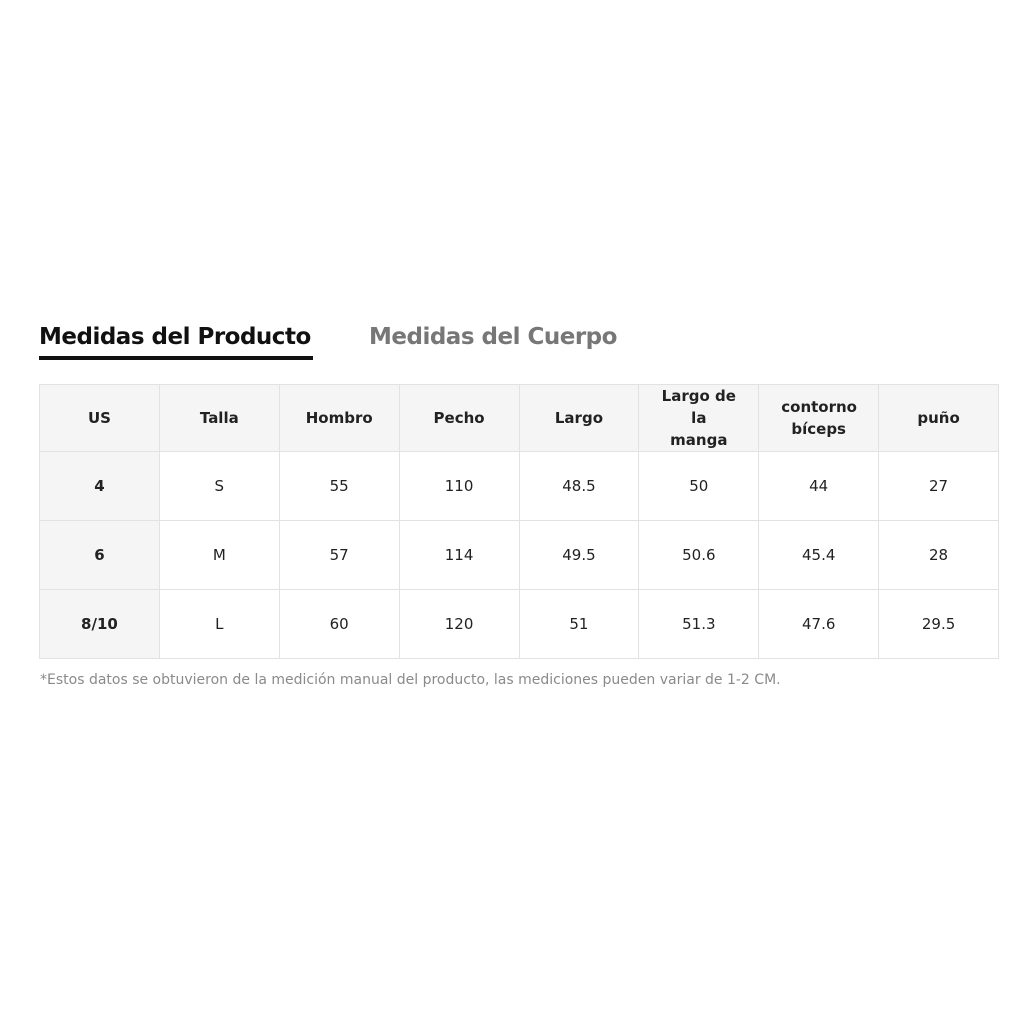 Image resolution: width=1024 pixels, height=1024 pixels. Describe the element at coordinates (459, 624) in the screenshot. I see `table-cell: 120` at that location.